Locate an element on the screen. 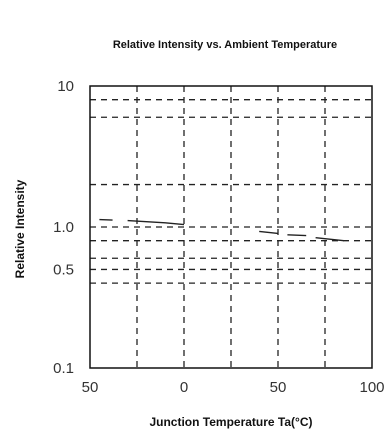  x-tick-label: 0 is located at coordinates (184, 387).